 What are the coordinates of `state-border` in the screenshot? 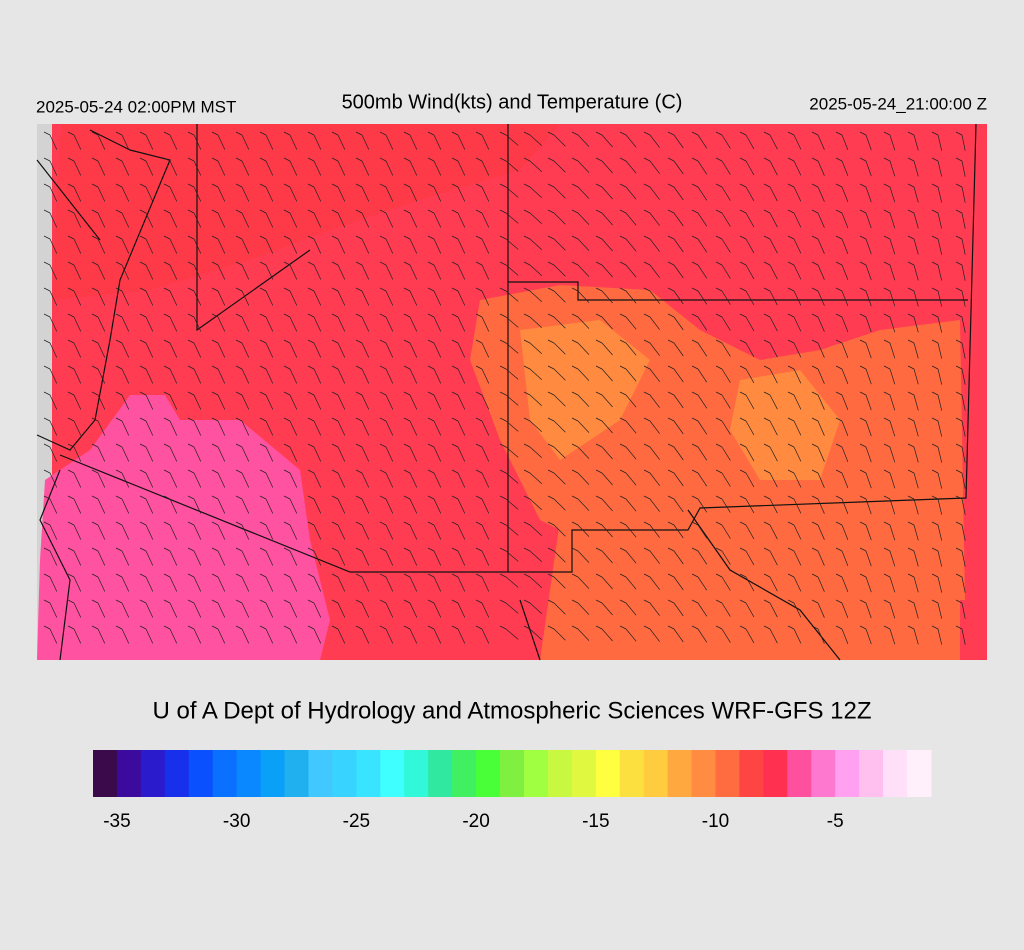 It's located at (283, 513).